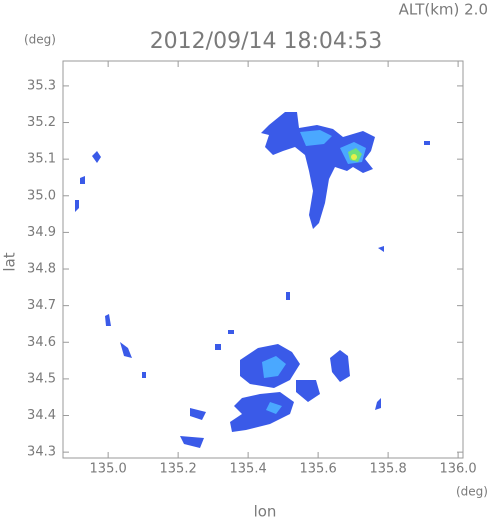 Image resolution: width=491 pixels, height=521 pixels. I want to click on x-unit: (deg), so click(472, 492).